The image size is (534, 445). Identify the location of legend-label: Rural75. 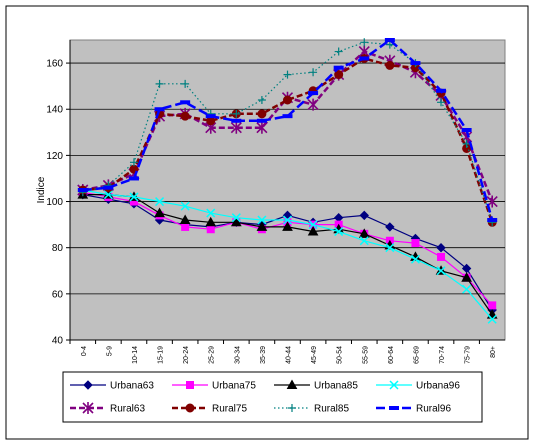
(229, 409).